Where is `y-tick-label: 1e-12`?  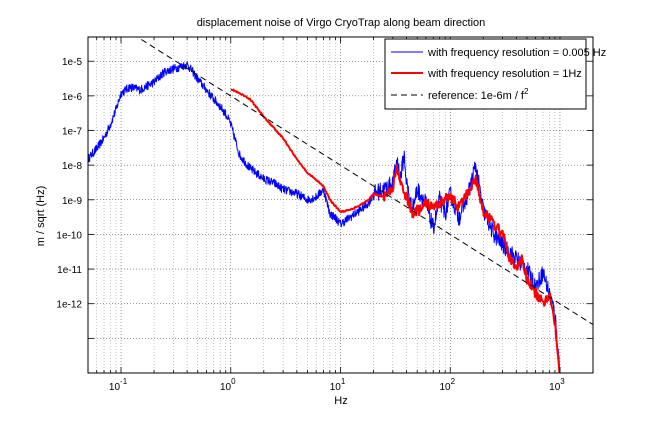
y-tick-label: 1e-12 is located at coordinates (69, 305).